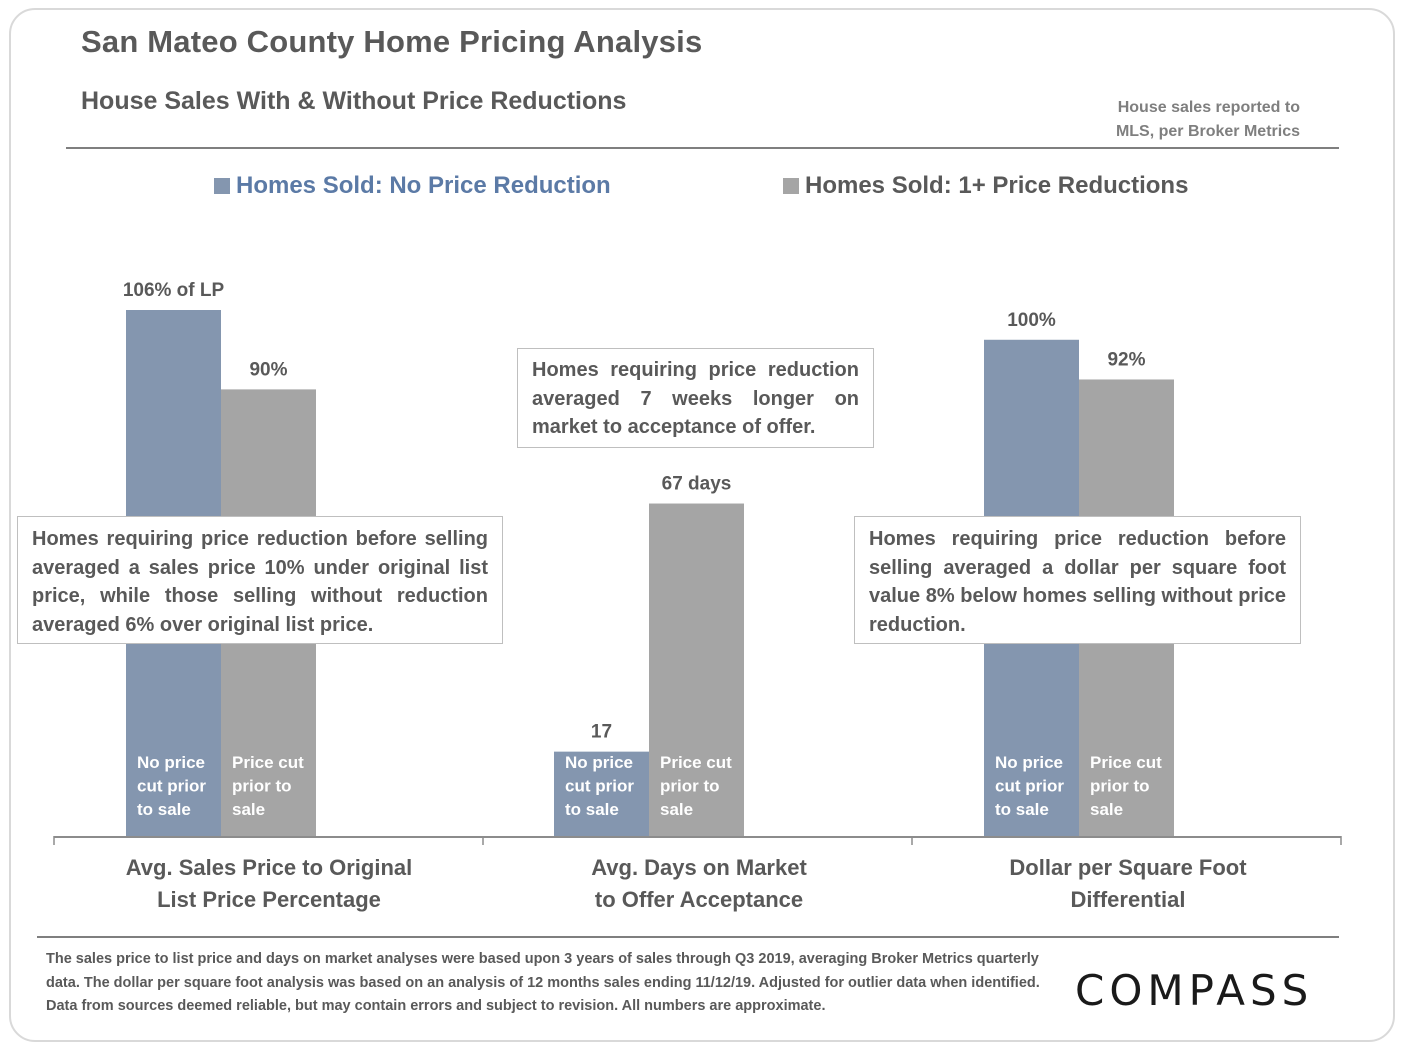 This screenshot has height=1050, width=1403. I want to click on data-label: 67 days, so click(697, 484).